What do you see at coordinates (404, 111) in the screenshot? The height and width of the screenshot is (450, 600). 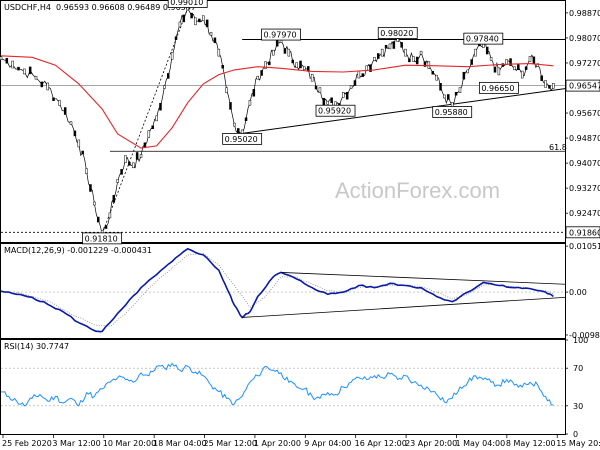 I see `price-trendline` at bounding box center [404, 111].